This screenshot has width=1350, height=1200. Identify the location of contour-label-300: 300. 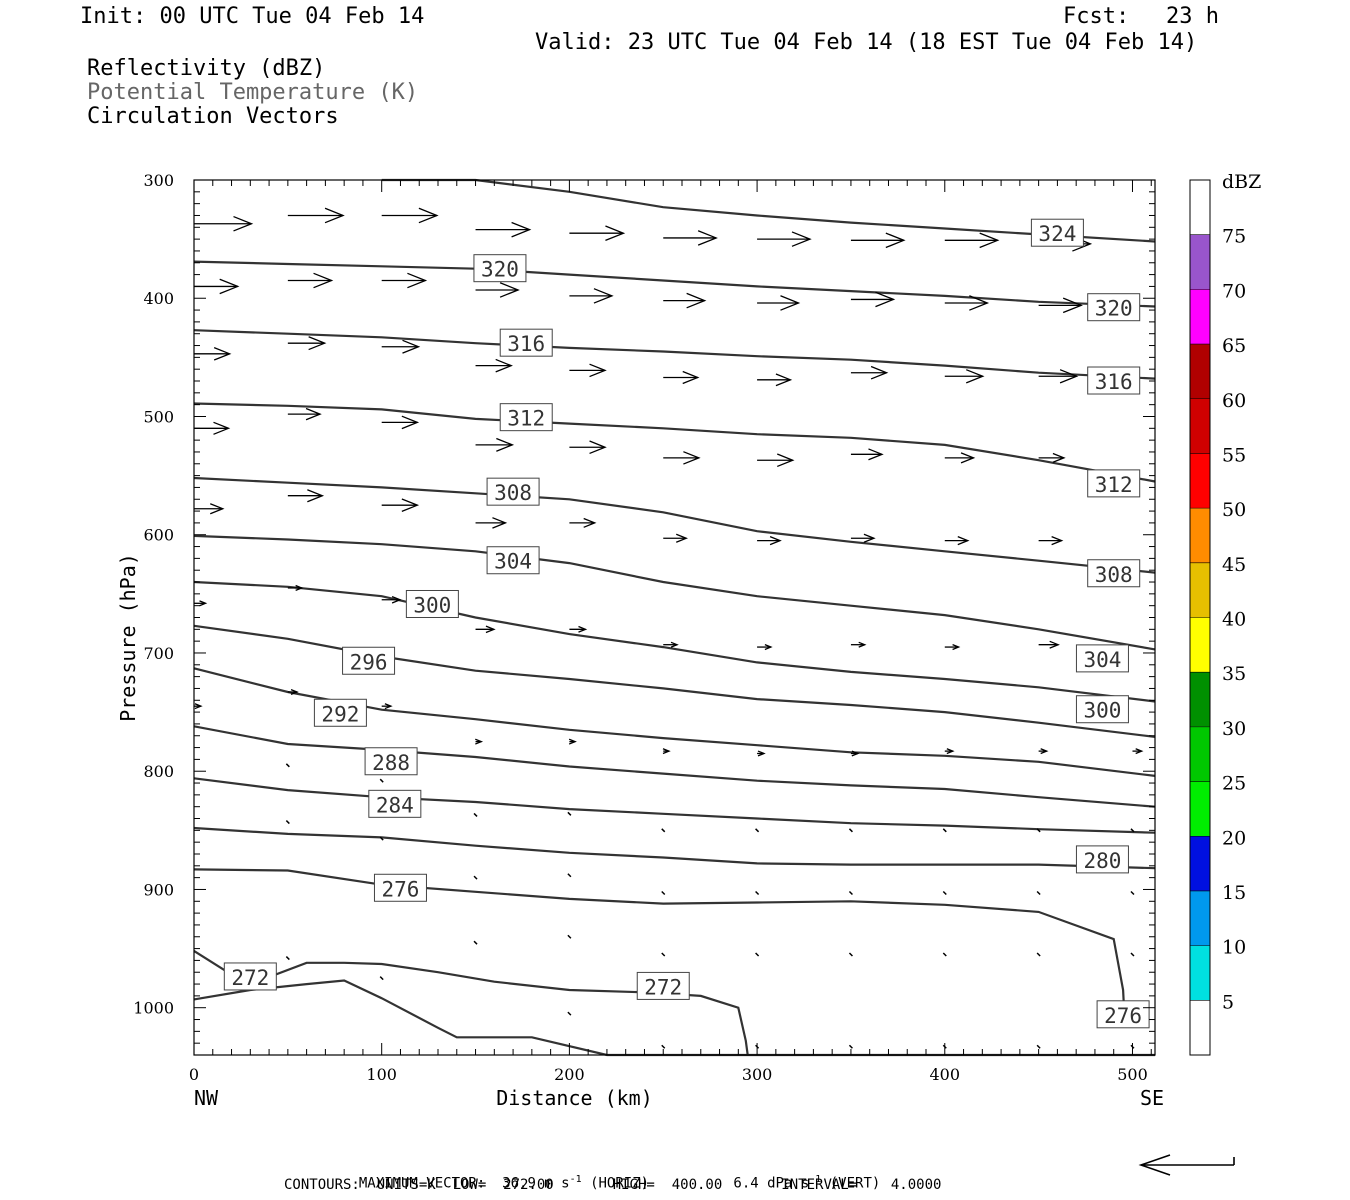
(1102, 709).